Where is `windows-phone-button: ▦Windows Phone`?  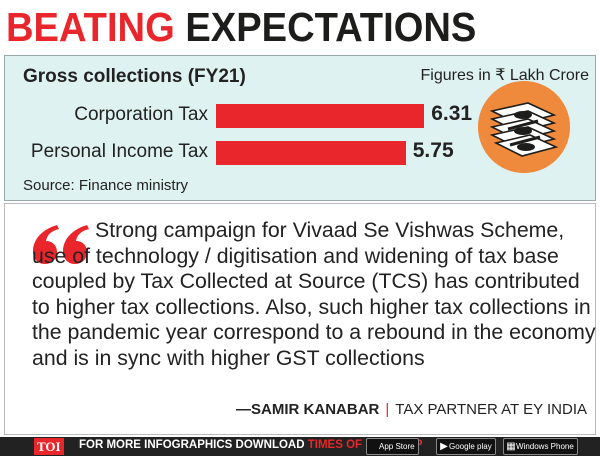
windows-phone-button: ▦Windows Phone is located at coordinates (540, 446).